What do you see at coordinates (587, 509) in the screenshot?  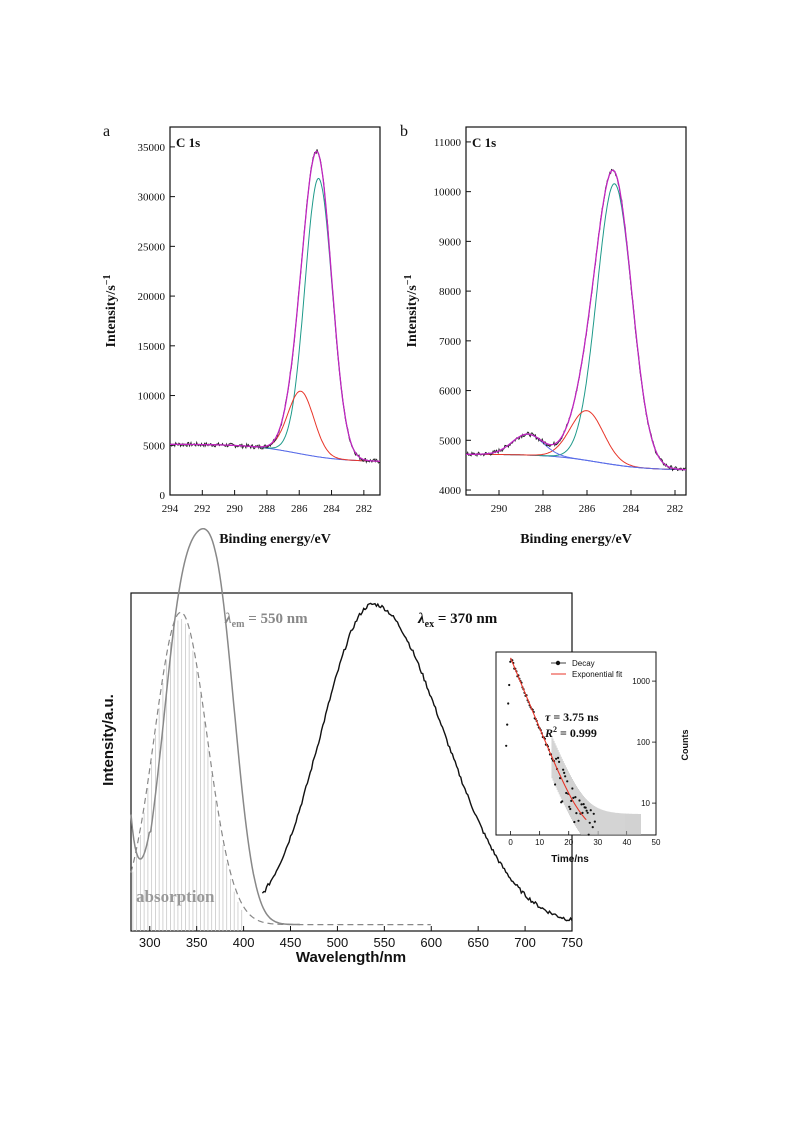 I see `panel-b-x-tick-label: 286` at bounding box center [587, 509].